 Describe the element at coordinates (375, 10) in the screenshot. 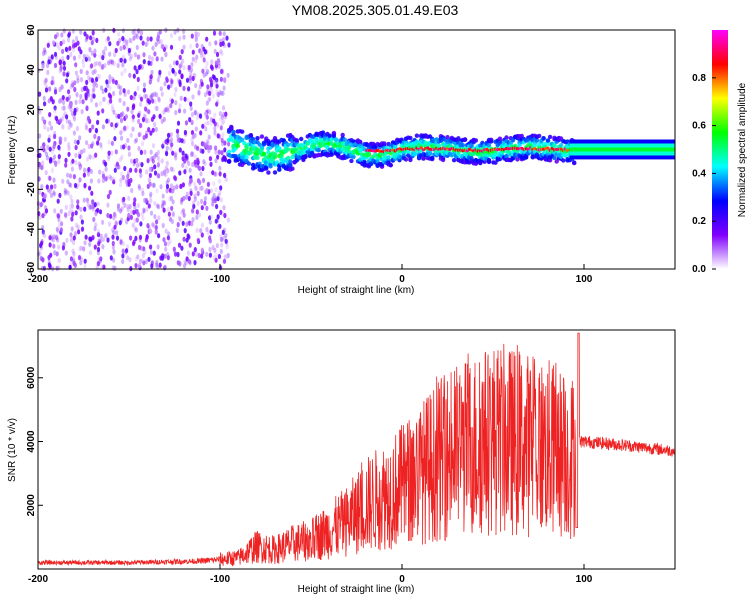

I see `chart-title: YM08.2025.305.01.49.E03` at that location.